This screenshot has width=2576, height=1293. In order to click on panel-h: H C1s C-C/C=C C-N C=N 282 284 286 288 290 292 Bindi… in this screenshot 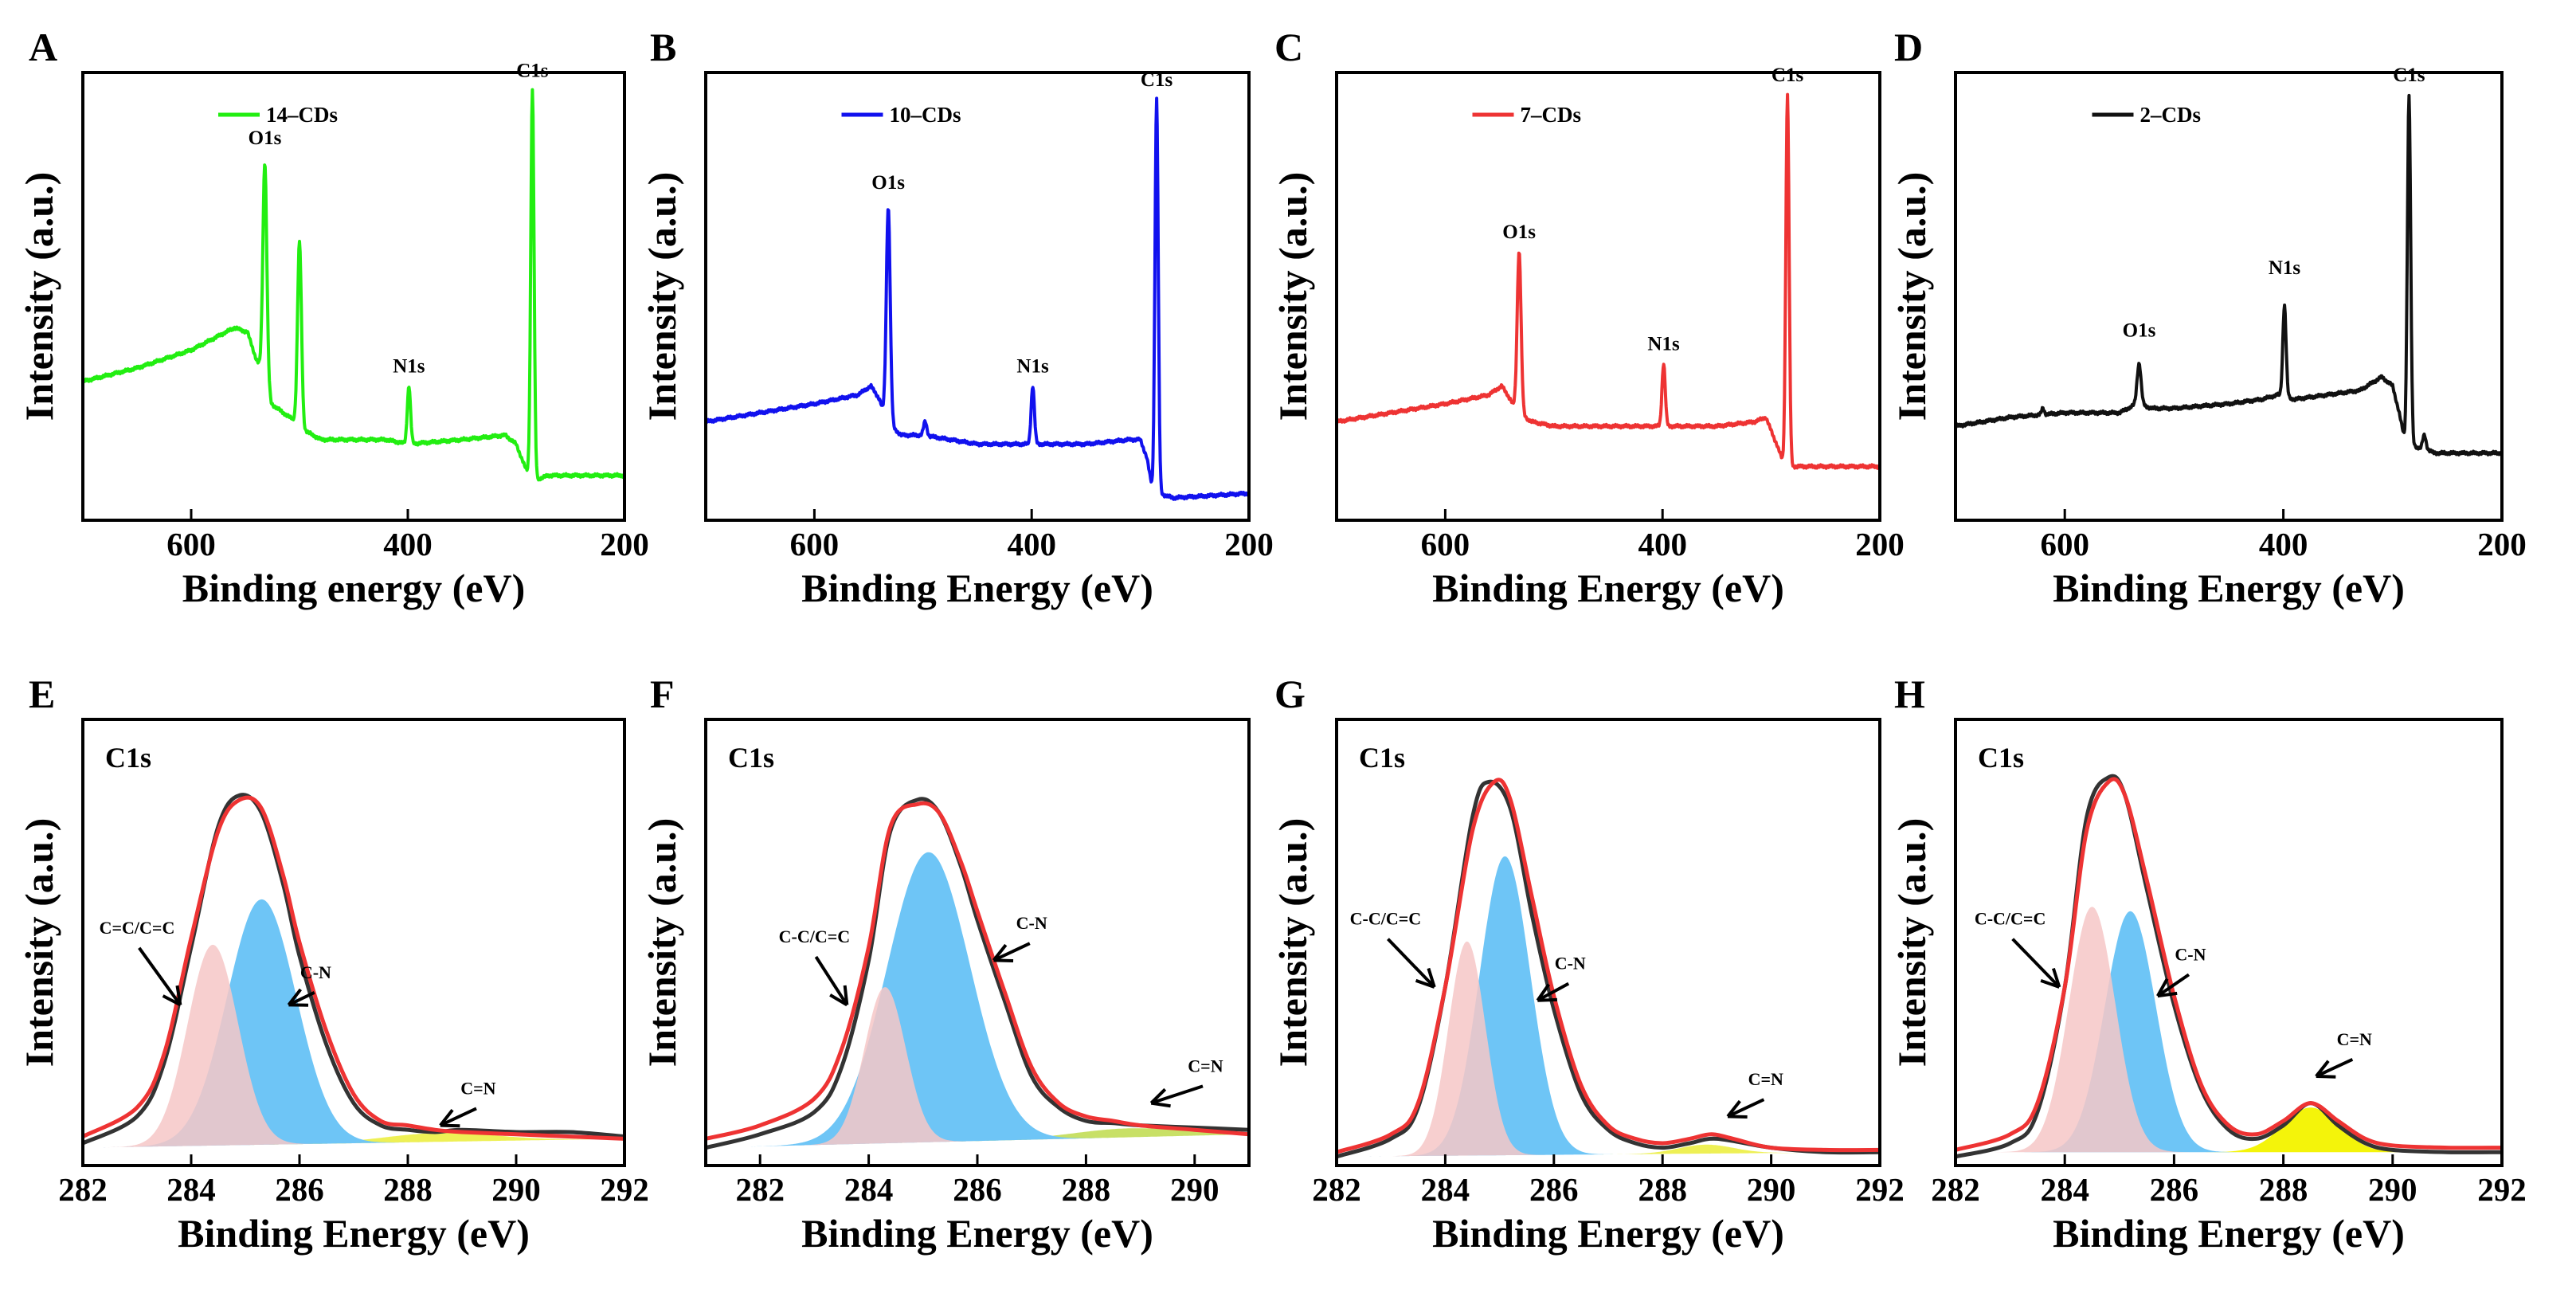, I will do `click(2208, 964)`.